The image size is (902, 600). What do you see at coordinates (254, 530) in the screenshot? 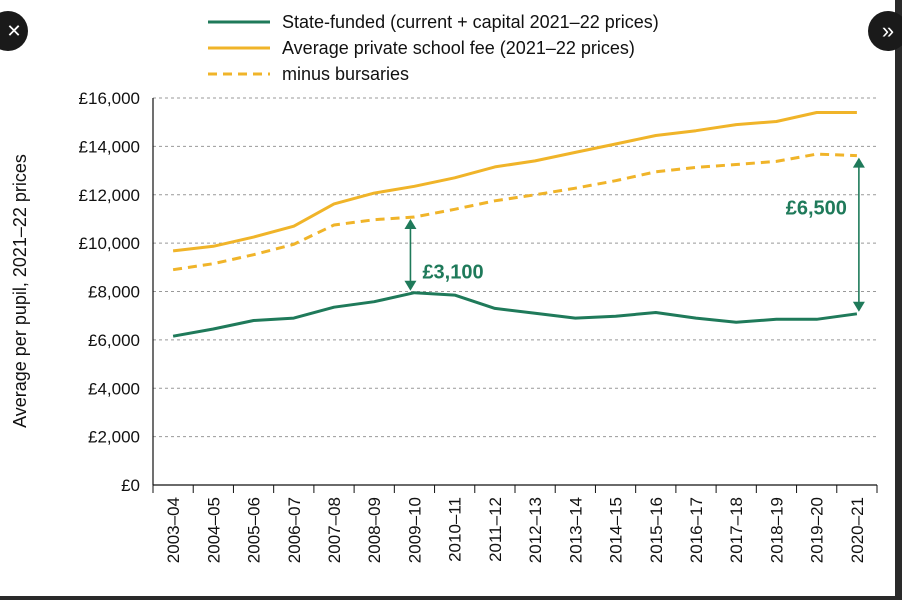
I see `x-tick-label: 2005–06` at bounding box center [254, 530].